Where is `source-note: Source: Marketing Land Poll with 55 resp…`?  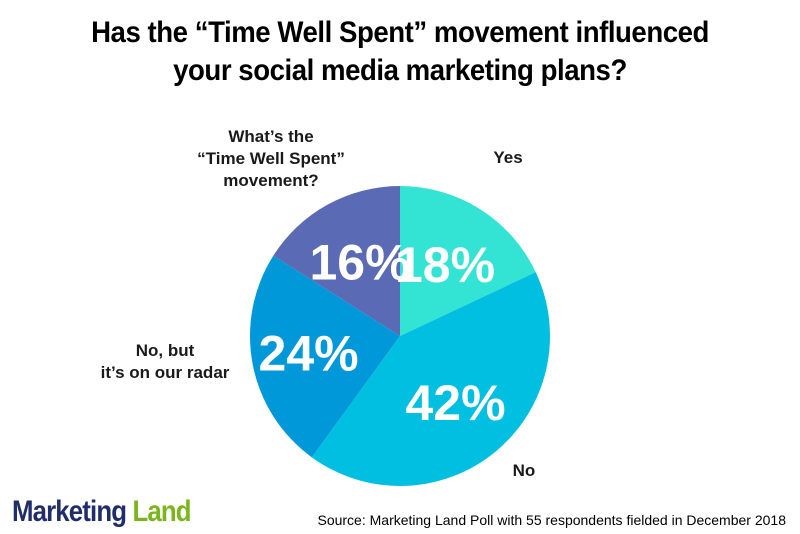 source-note: Source: Marketing Land Poll with 55 resp… is located at coordinates (551, 520).